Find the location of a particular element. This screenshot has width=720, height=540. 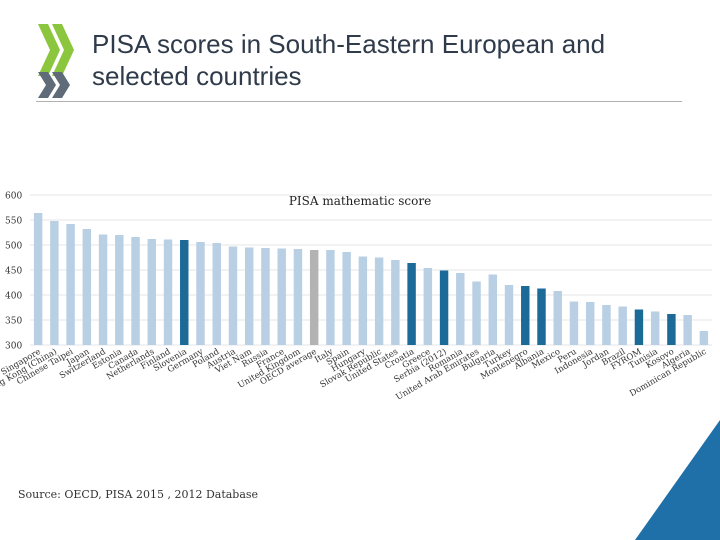

corner-decoration is located at coordinates (677, 480).